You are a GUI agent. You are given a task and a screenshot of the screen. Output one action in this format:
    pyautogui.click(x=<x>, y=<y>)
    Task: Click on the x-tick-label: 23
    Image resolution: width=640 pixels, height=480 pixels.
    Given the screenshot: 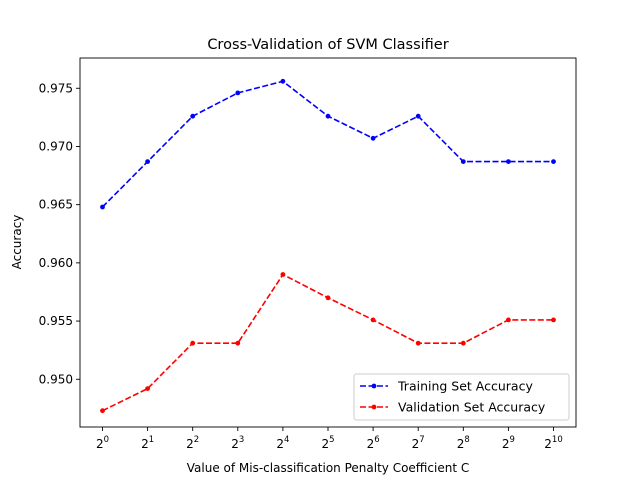 What is the action you would take?
    pyautogui.click(x=237, y=443)
    